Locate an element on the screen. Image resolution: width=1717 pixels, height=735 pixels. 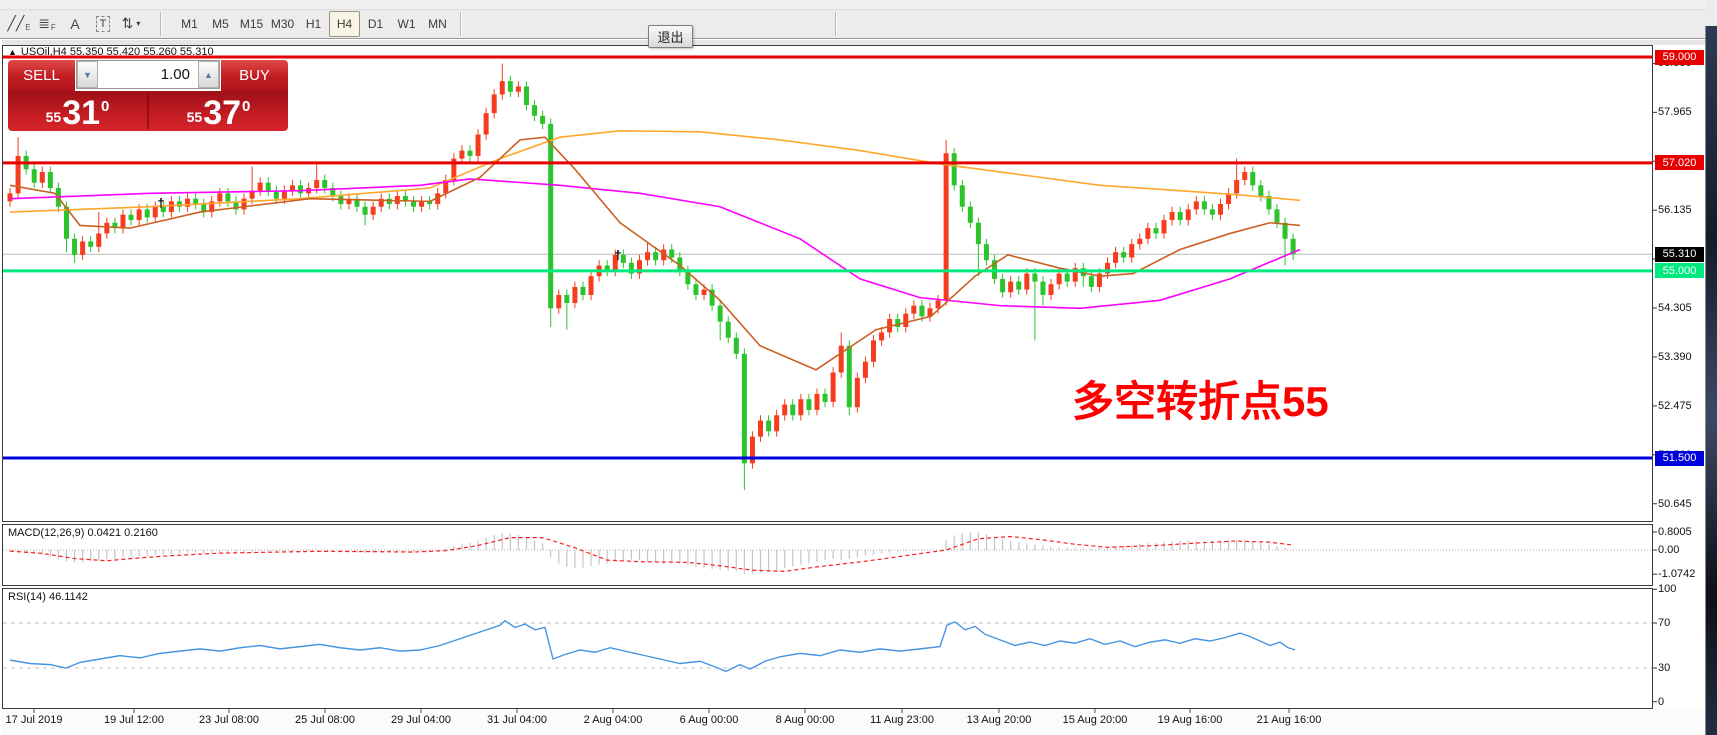
sell-price: 55 31 0 is located at coordinates (77, 111).